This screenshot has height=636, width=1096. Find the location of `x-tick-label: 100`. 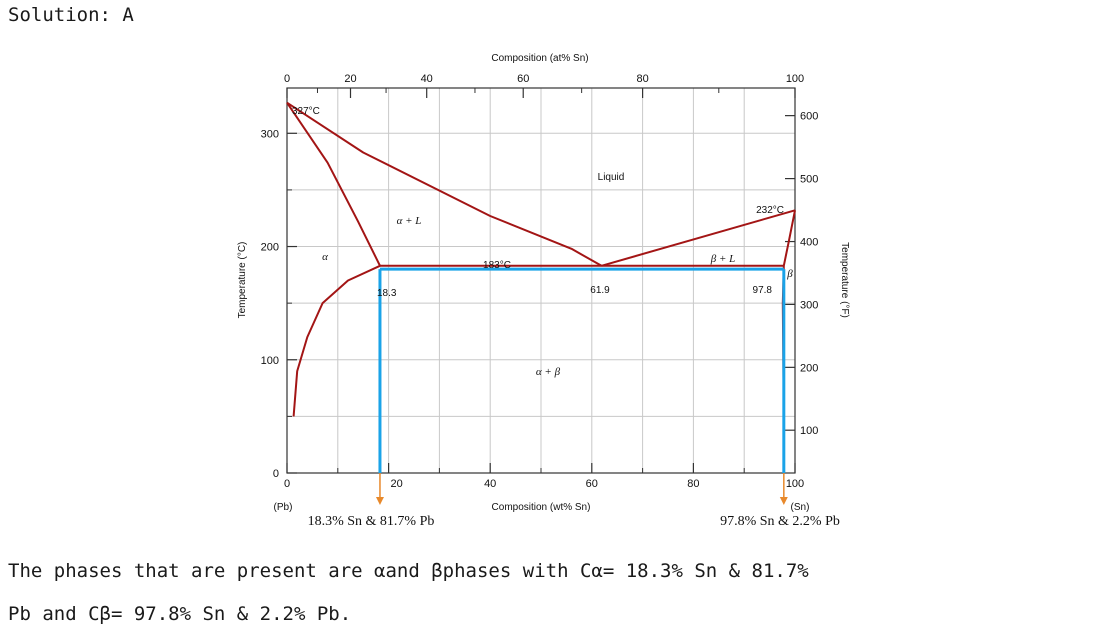

x-tick-label: 100 is located at coordinates (795, 484).